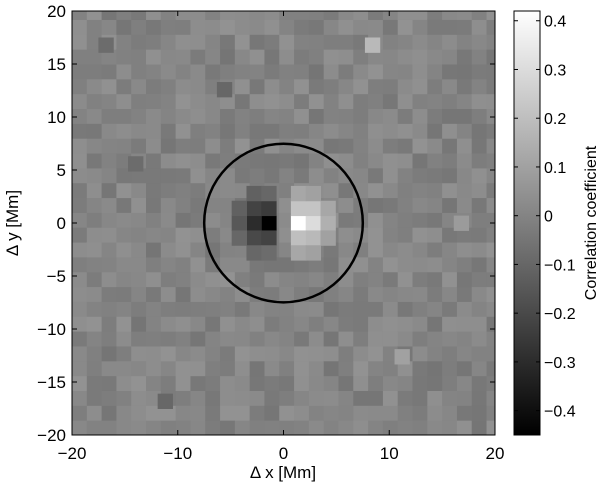 The height and width of the screenshot is (488, 600). I want to click on colorbar-tick-label: −0.2, so click(560, 314).